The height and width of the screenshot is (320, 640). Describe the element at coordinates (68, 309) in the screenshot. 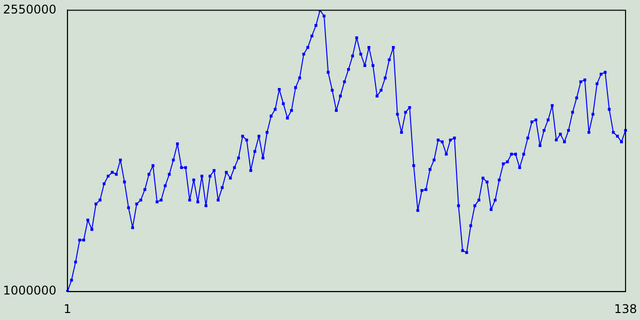

I see `x-tick-label: 1` at that location.